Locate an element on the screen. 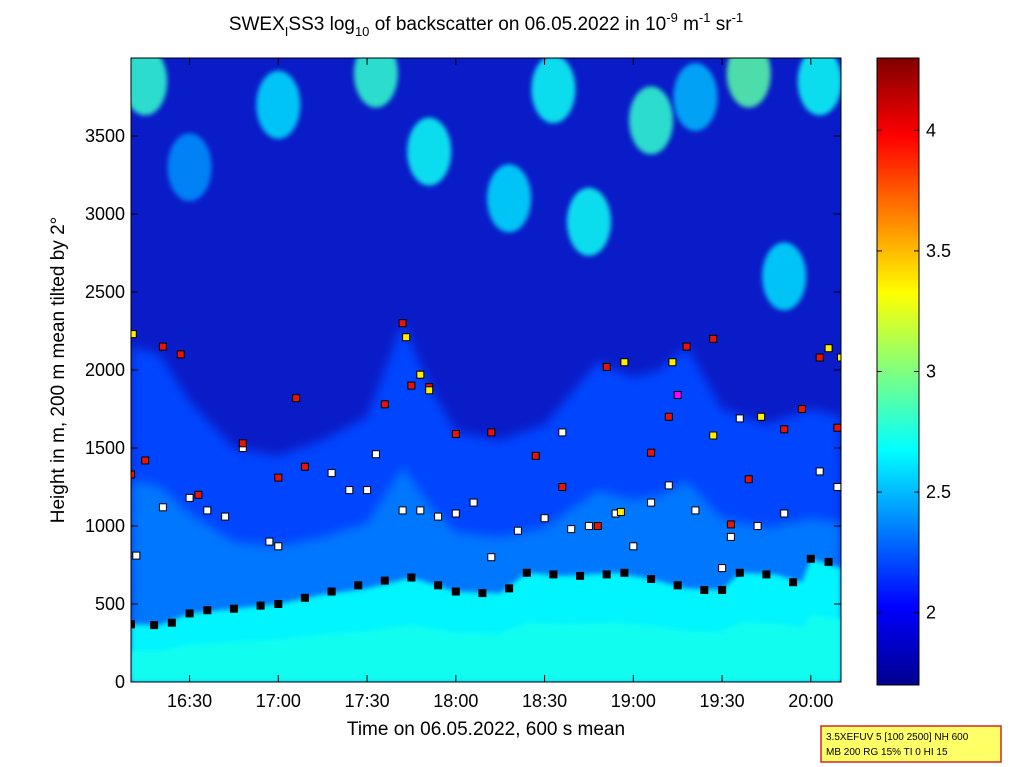 The image size is (1023, 767). x-tick-label: 18:30 is located at coordinates (544, 701).